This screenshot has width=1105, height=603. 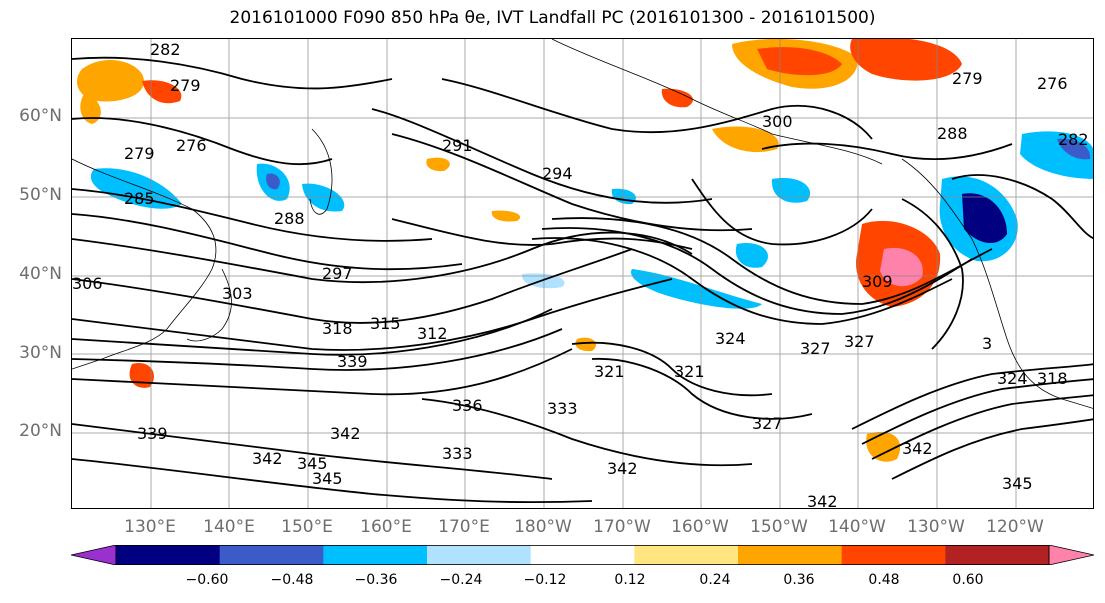 I want to click on contour-label: 303, so click(x=237, y=293).